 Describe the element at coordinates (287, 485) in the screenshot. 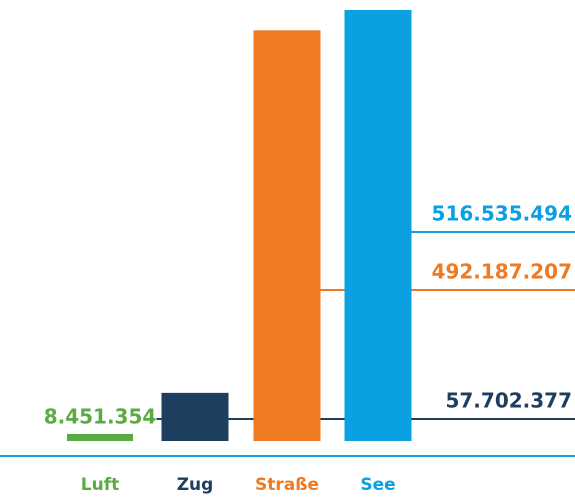

I see `category-label: Straße` at that location.